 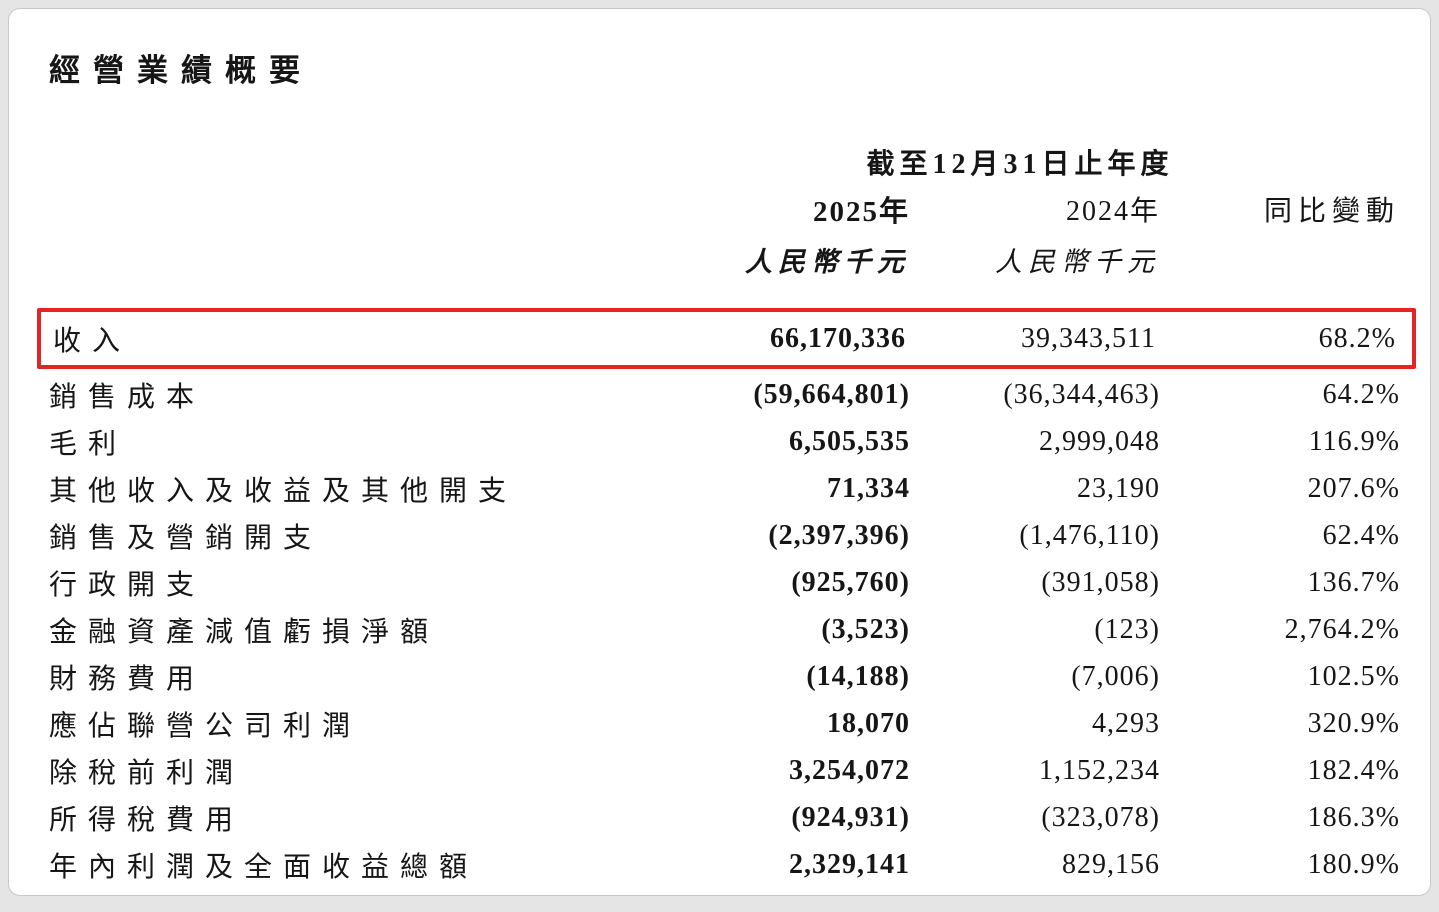 What do you see at coordinates (1353, 770) in the screenshot?
I see `change-value: 182.4%` at bounding box center [1353, 770].